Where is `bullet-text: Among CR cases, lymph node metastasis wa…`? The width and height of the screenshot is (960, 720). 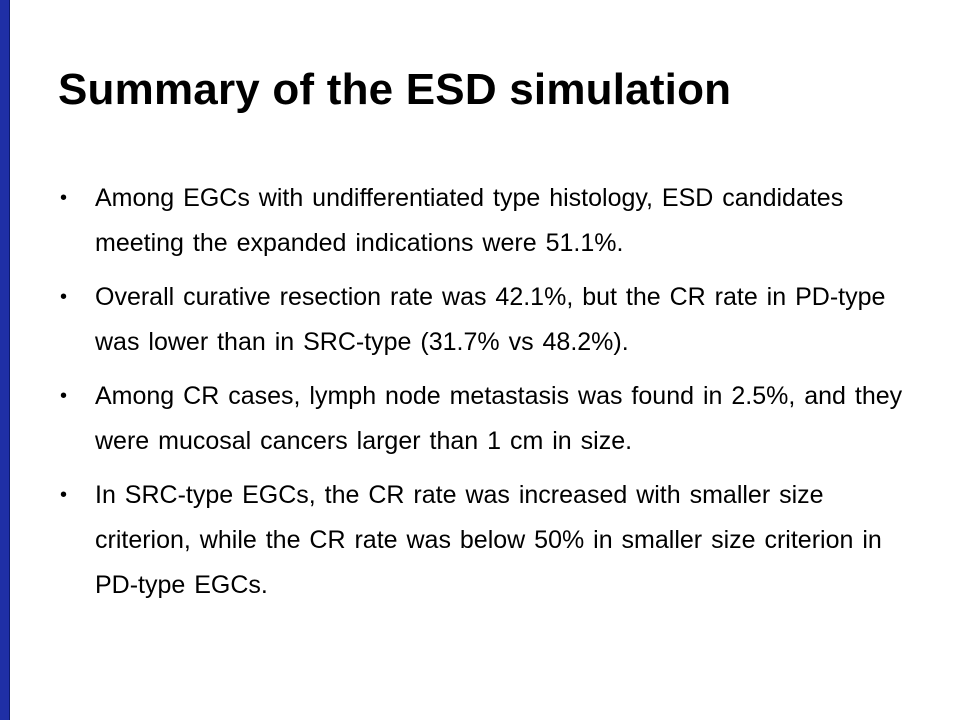 bullet-text: Among CR cases, lymph node metastasis wa… is located at coordinates (499, 418).